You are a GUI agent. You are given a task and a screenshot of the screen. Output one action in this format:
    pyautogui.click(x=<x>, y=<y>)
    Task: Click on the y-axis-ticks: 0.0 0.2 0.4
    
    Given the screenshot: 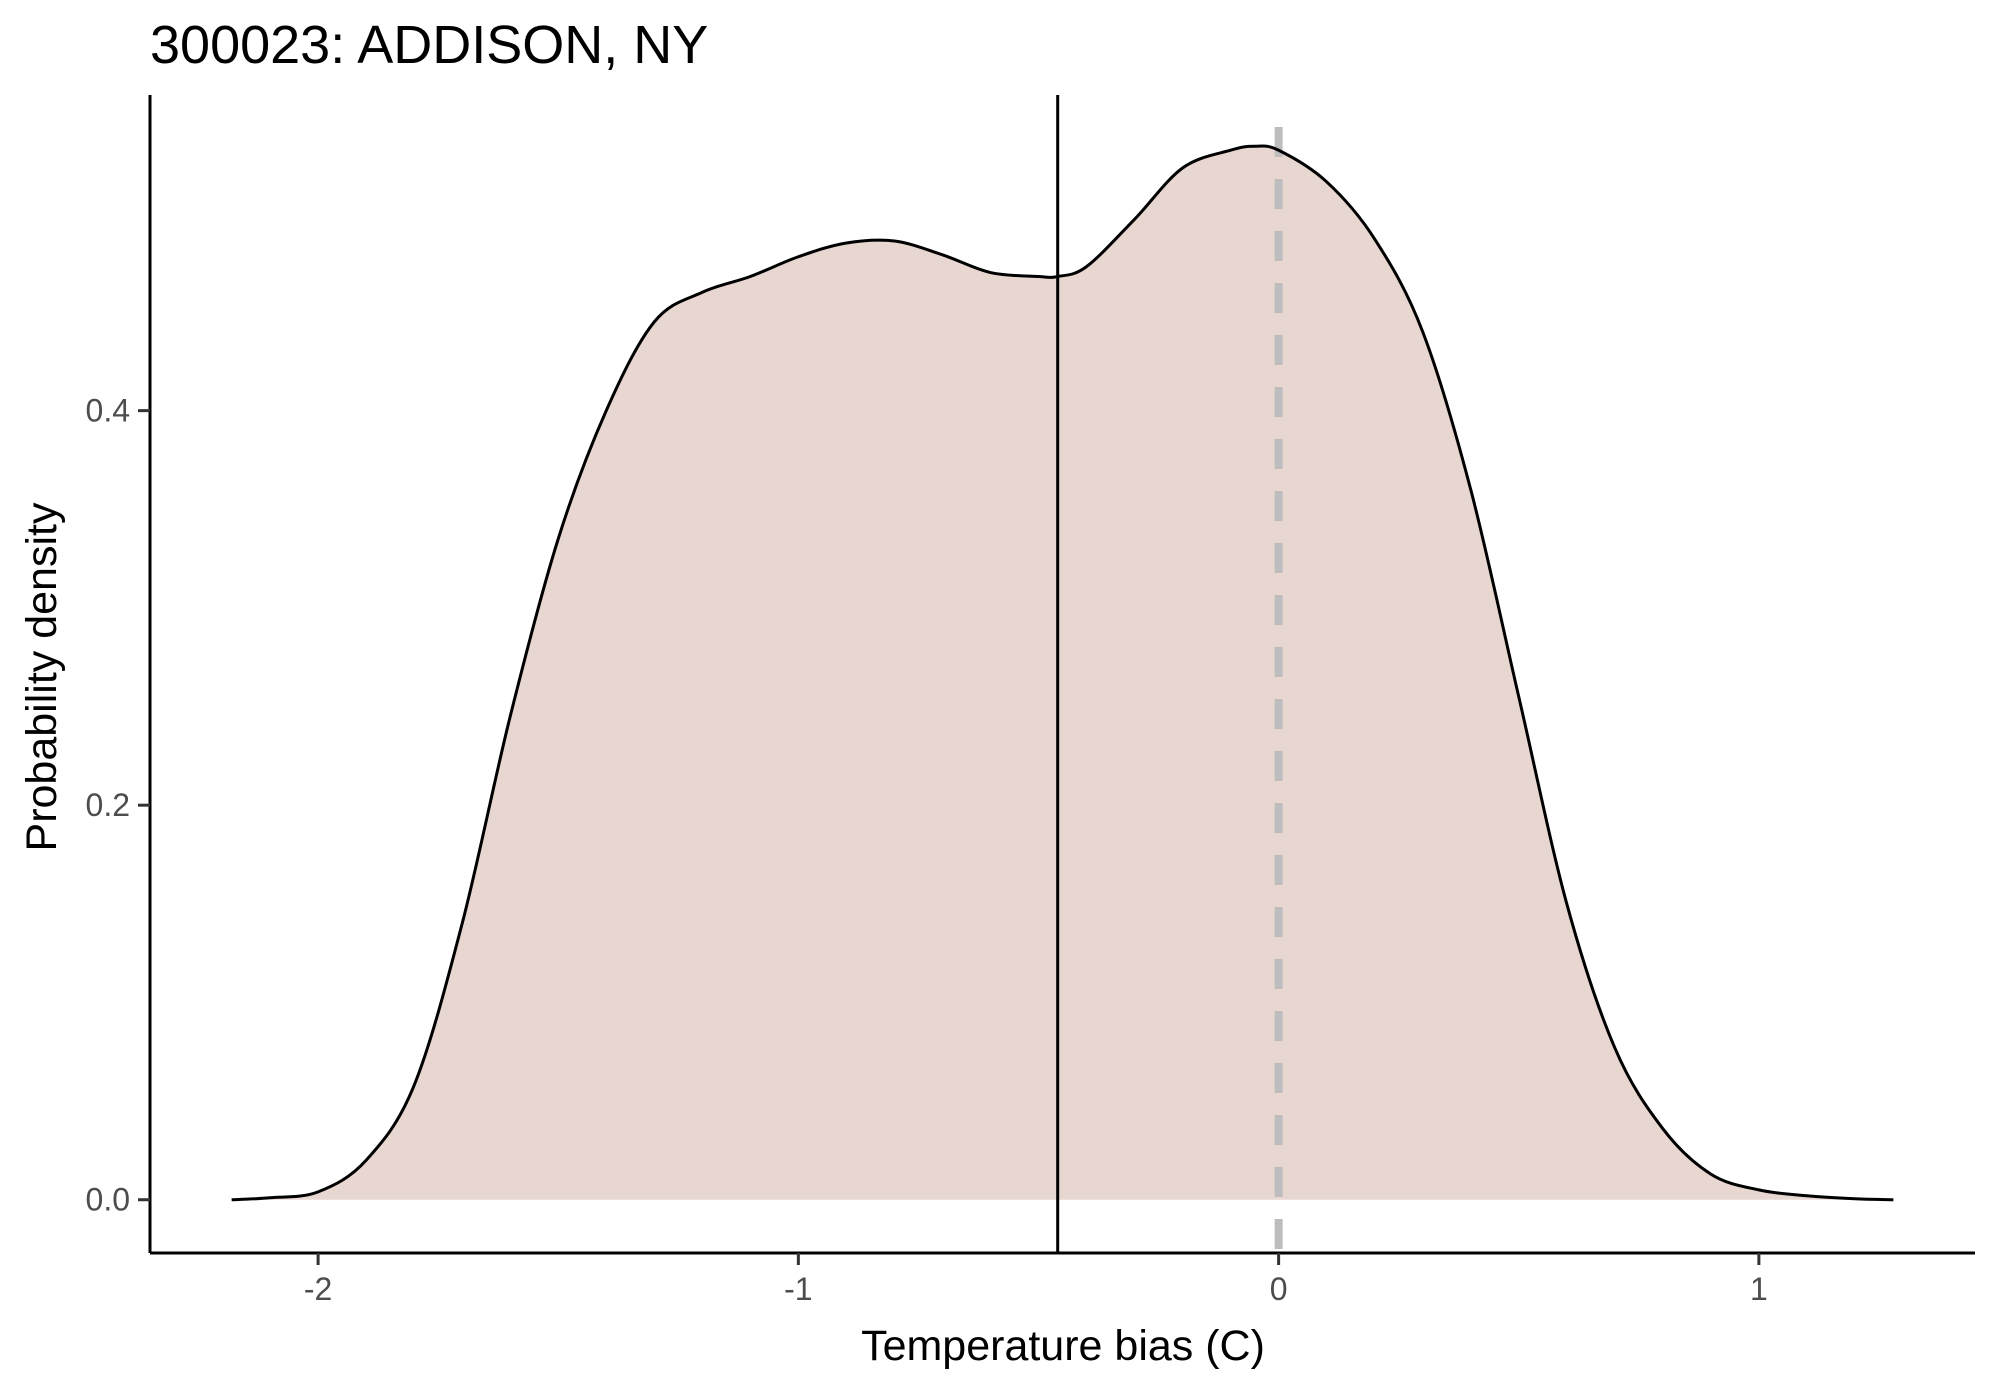 What is the action you would take?
    pyautogui.click(x=118, y=805)
    